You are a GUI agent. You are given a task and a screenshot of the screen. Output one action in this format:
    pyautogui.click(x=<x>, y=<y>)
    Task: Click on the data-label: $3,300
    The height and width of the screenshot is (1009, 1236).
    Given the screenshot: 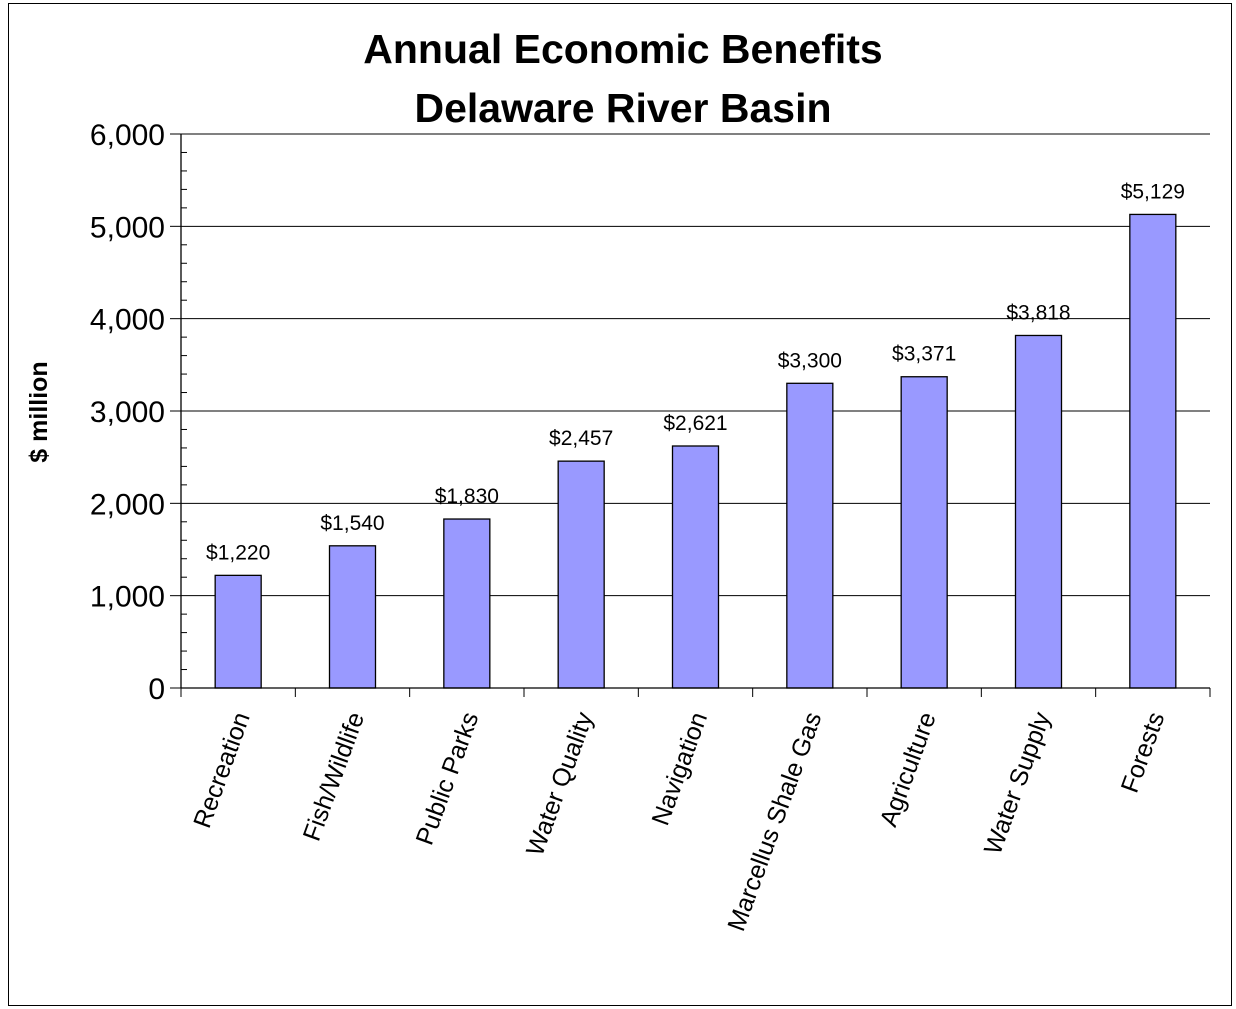 What is the action you would take?
    pyautogui.click(x=810, y=360)
    